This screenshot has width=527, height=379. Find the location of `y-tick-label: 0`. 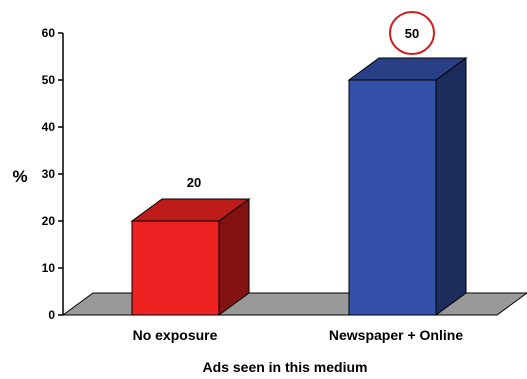

y-tick-label: 0 is located at coordinates (51, 315).